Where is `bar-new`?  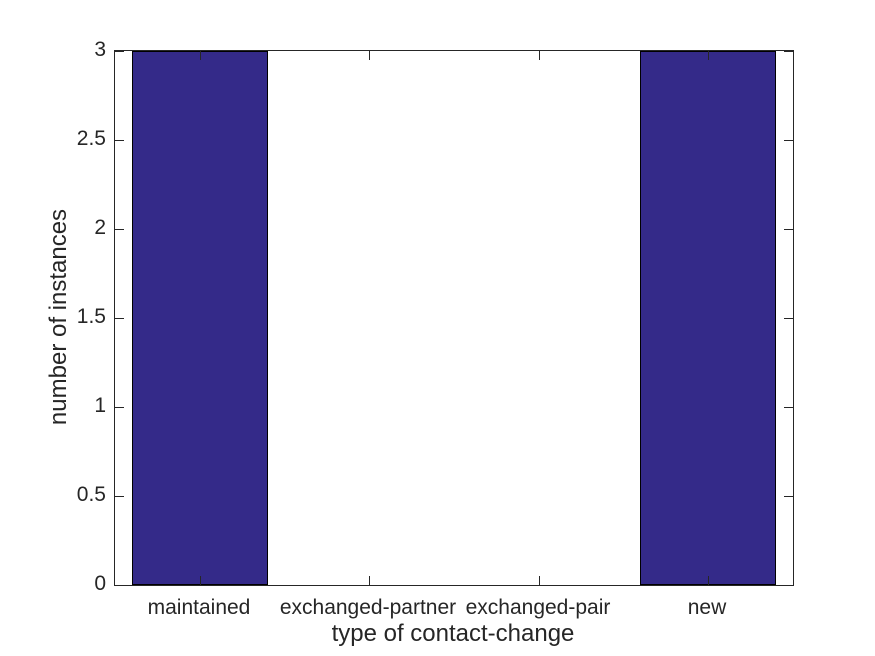 bar-new is located at coordinates (708, 318).